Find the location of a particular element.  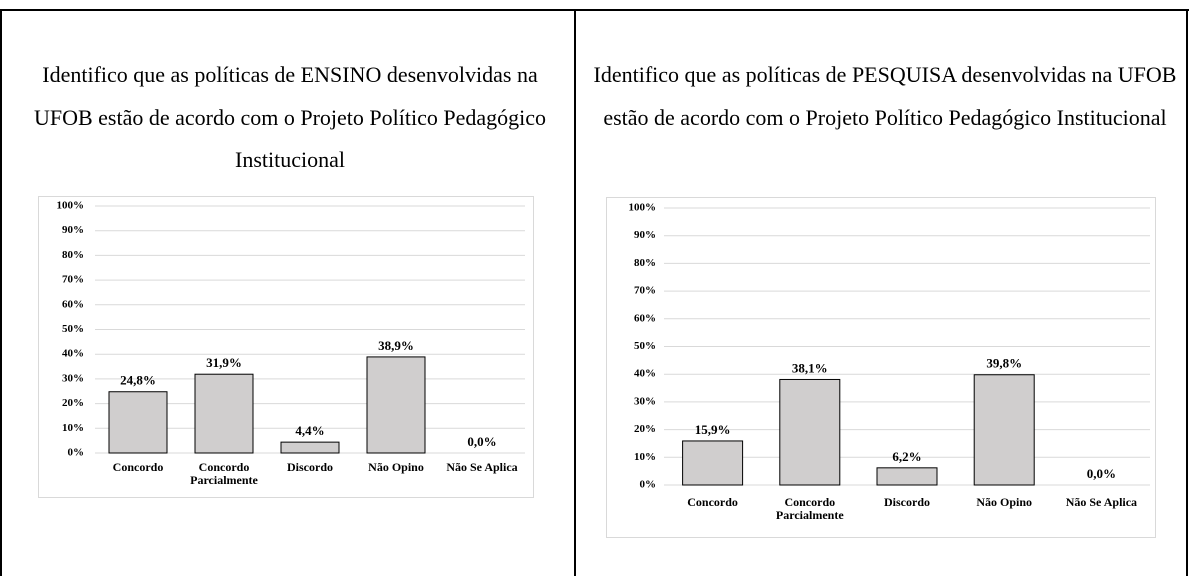

data-label: 38,9% is located at coordinates (396, 345).